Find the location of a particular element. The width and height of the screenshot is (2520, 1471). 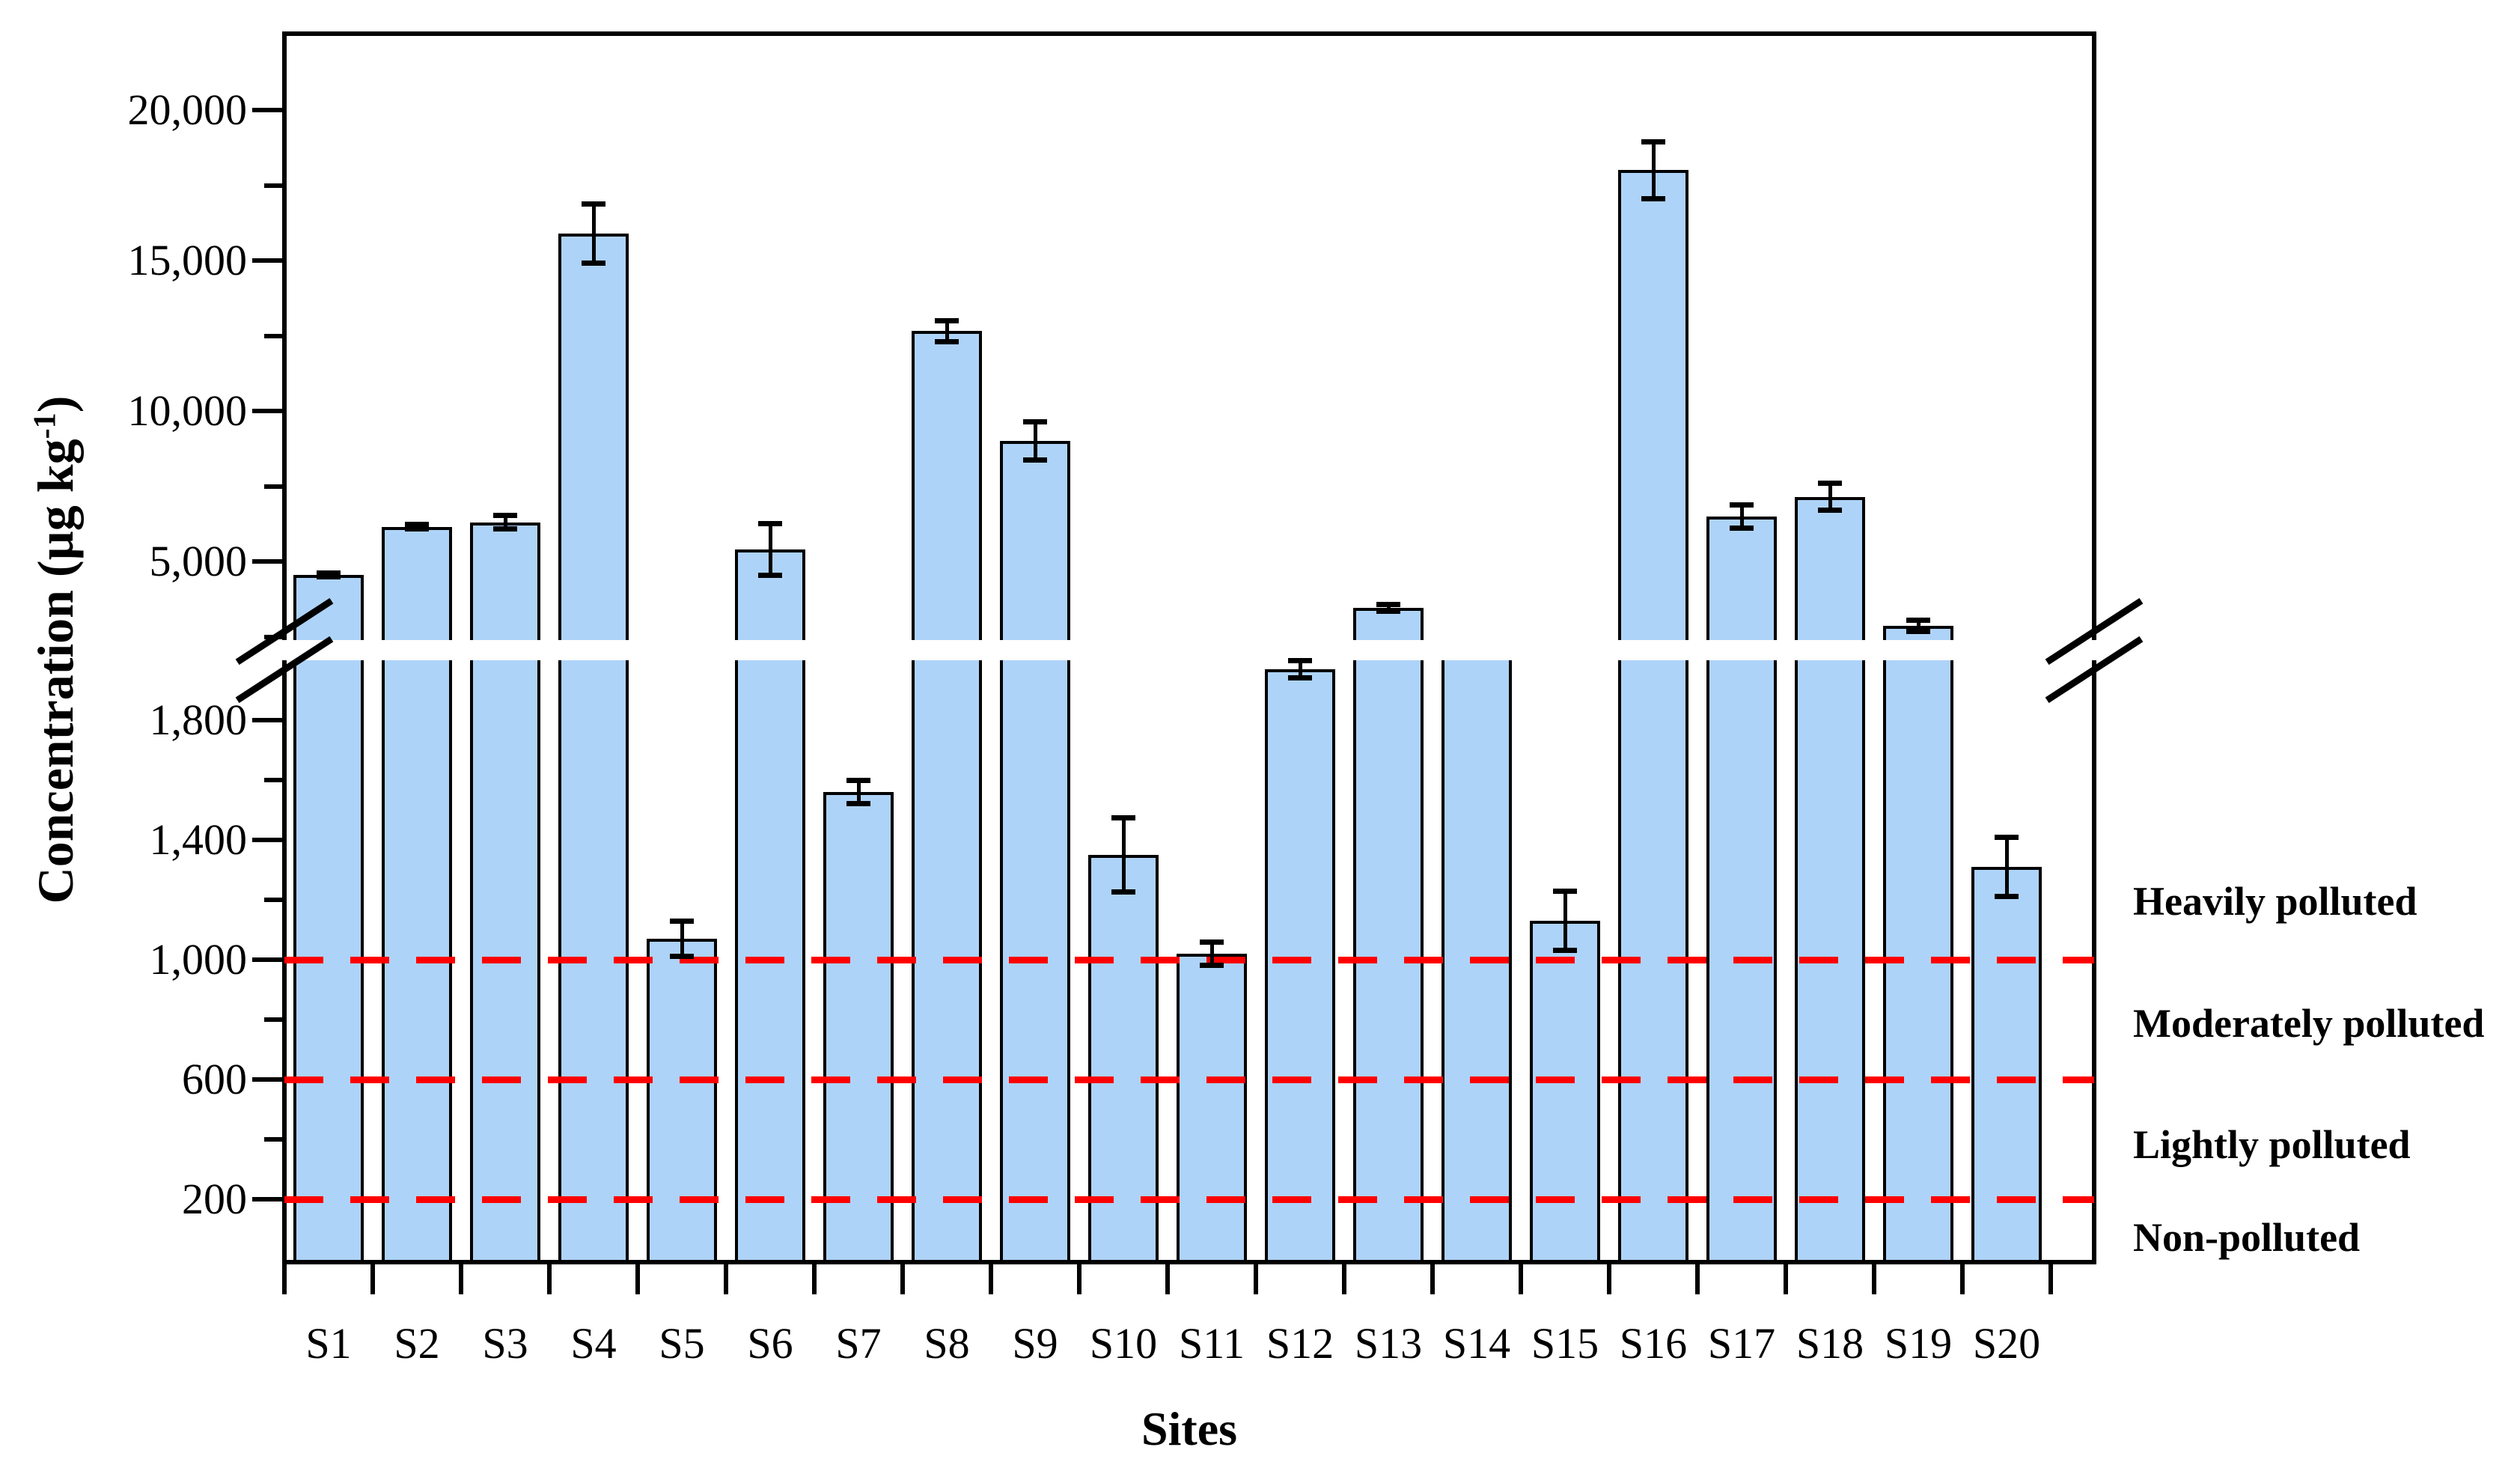

error-bar-stem-S13 is located at coordinates (1388, 608).